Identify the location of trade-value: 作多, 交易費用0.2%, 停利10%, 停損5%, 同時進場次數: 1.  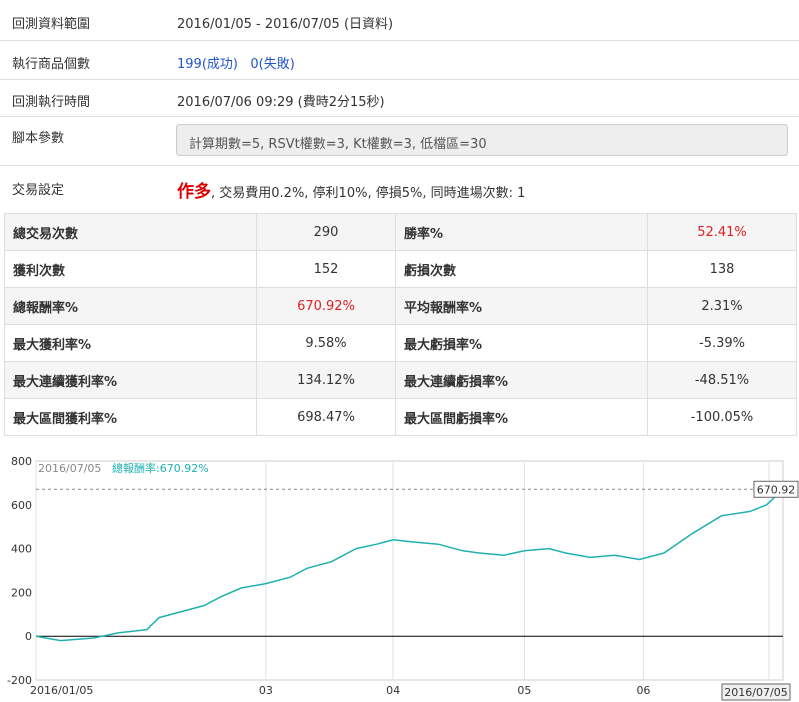
(351, 189).